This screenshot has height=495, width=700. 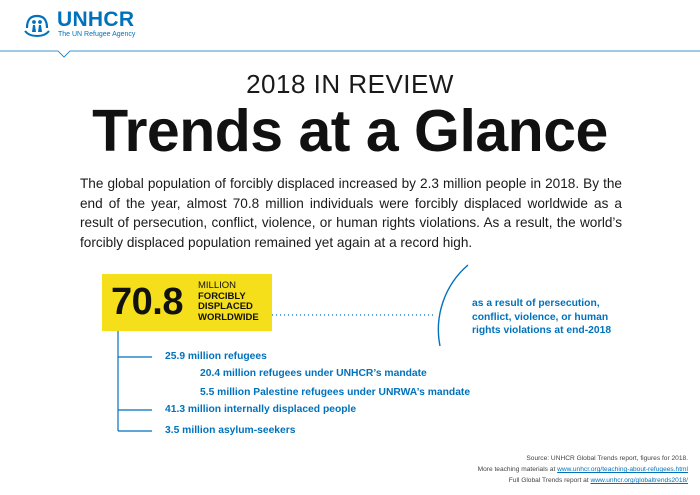 I want to click on stat-label-million: MILLION, so click(x=217, y=285).